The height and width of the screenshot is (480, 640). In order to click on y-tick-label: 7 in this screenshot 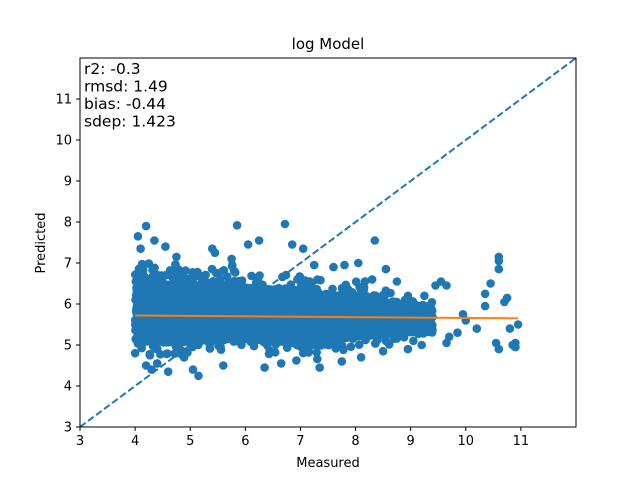, I will do `click(68, 264)`.